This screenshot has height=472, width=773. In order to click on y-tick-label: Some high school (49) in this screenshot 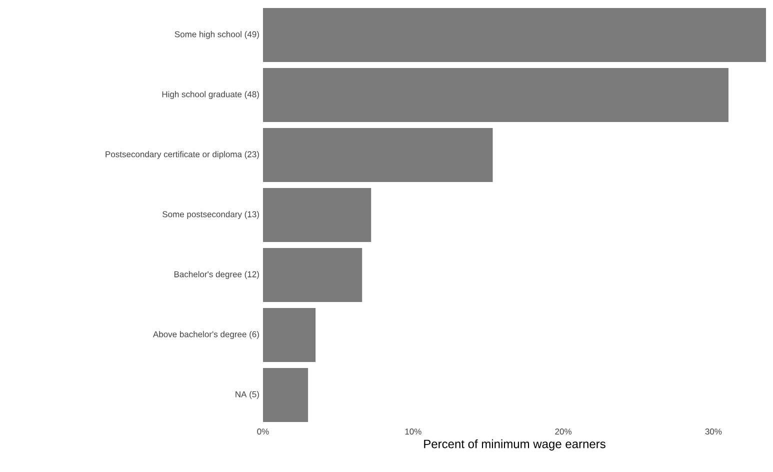, I will do `click(216, 35)`.